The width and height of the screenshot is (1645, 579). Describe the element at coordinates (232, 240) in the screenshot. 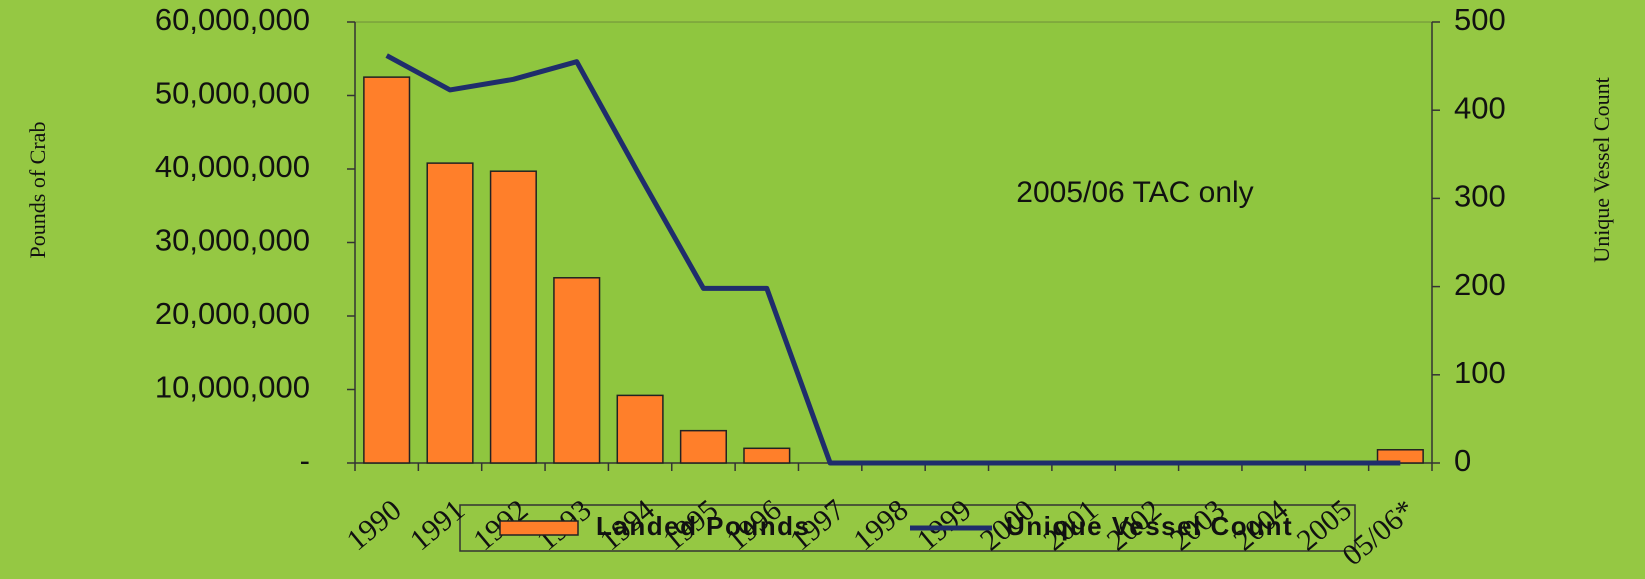

I see `y-tick-label: 30,000,000` at that location.